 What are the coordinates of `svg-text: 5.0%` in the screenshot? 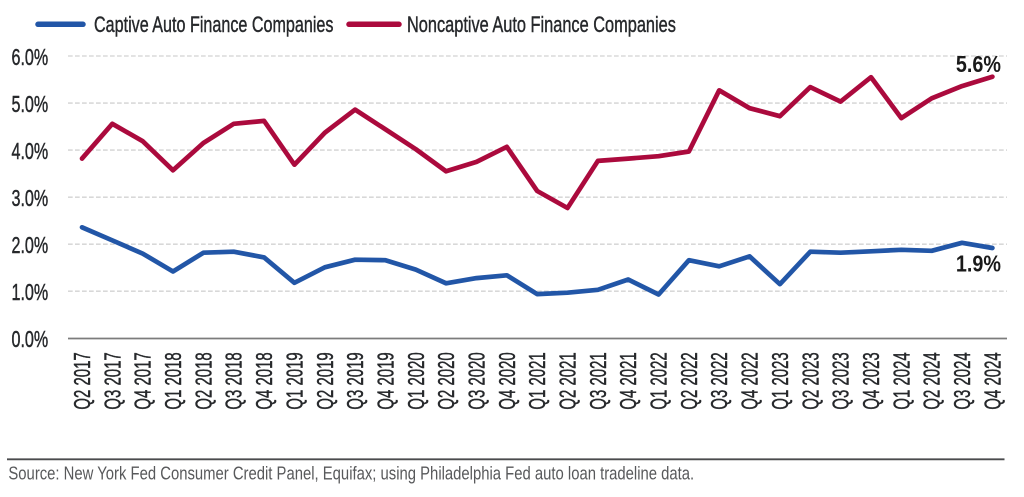 It's located at (30, 104).